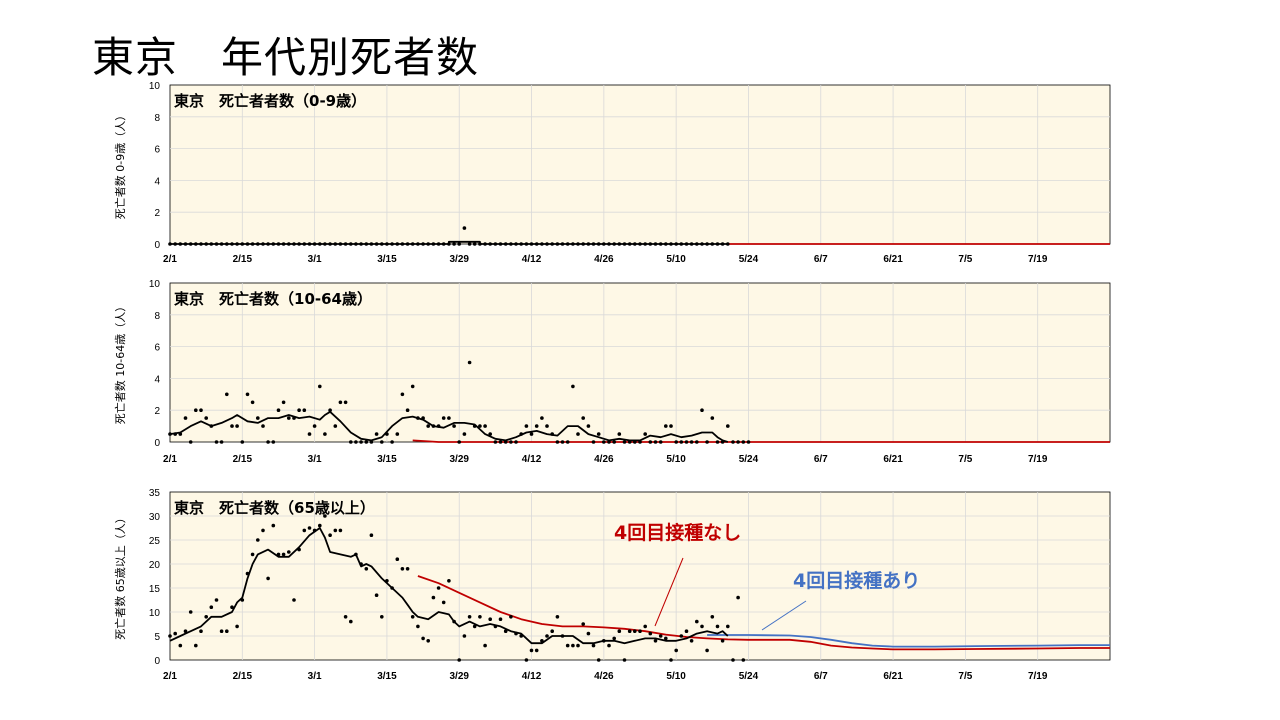 The width and height of the screenshot is (1280, 720). Describe the element at coordinates (243, 676) in the screenshot. I see `x-tick-label: 2/15` at that location.